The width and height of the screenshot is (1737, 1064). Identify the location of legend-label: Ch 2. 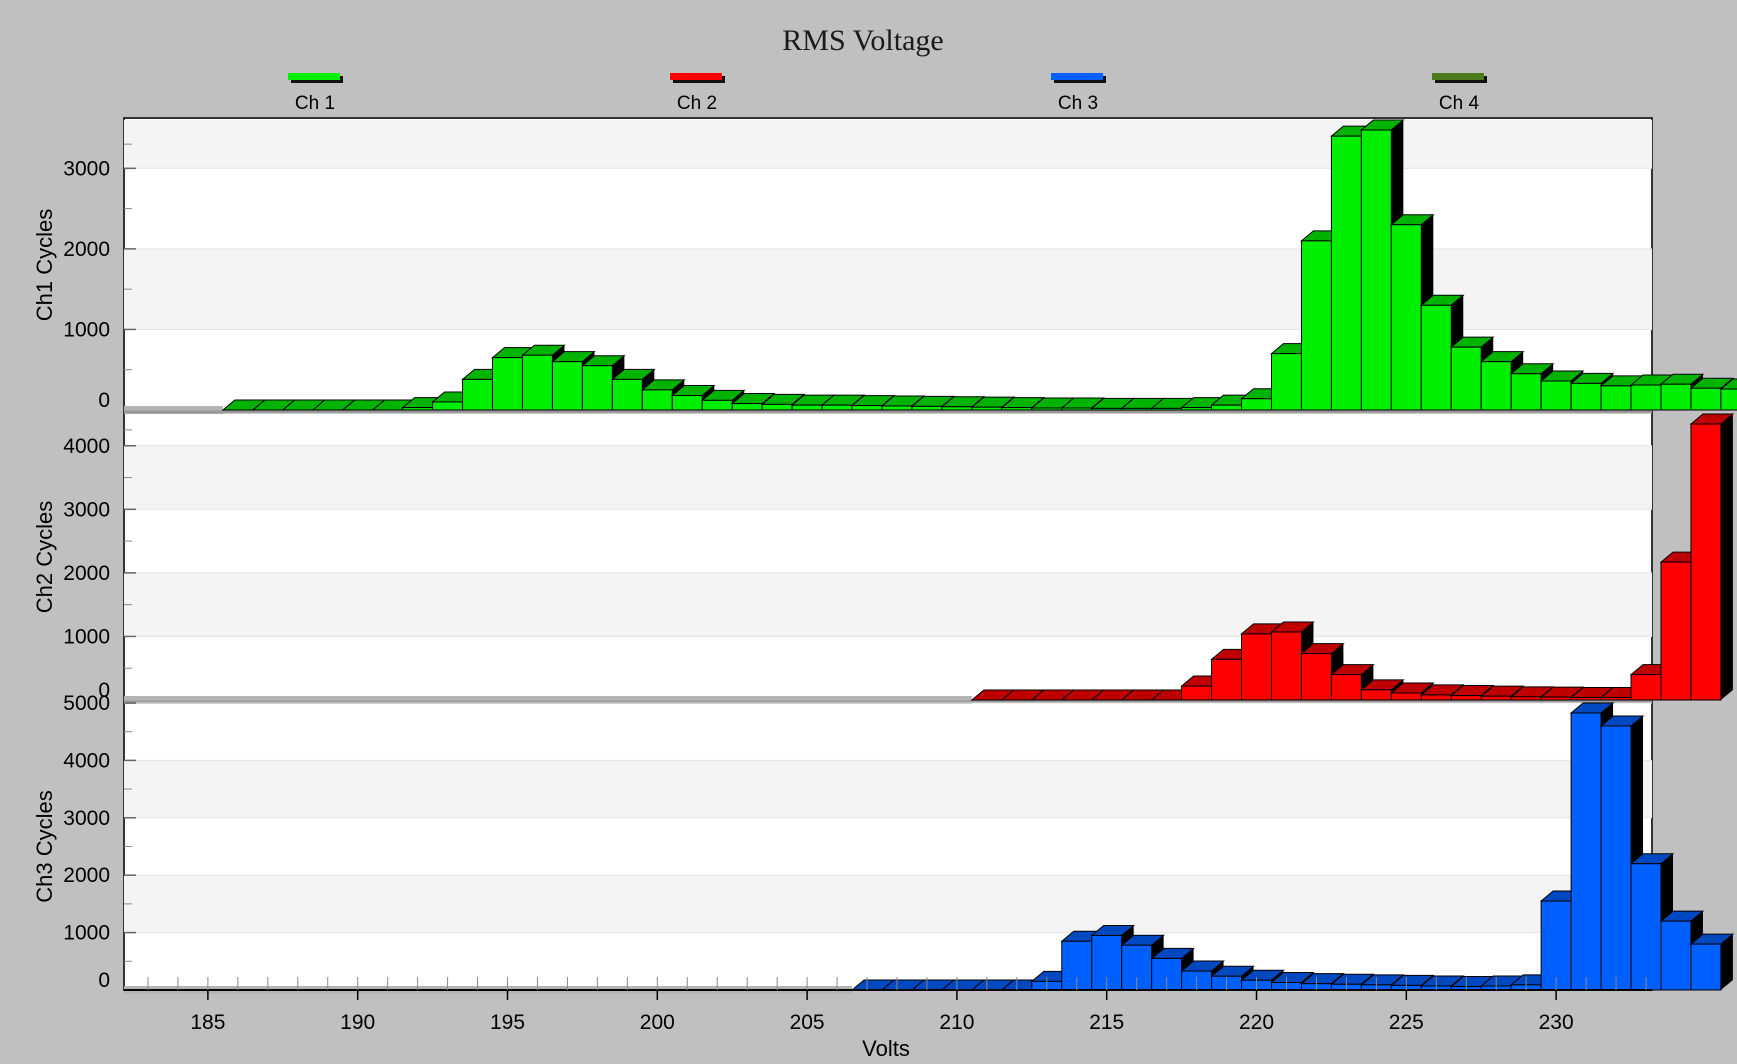
(697, 103).